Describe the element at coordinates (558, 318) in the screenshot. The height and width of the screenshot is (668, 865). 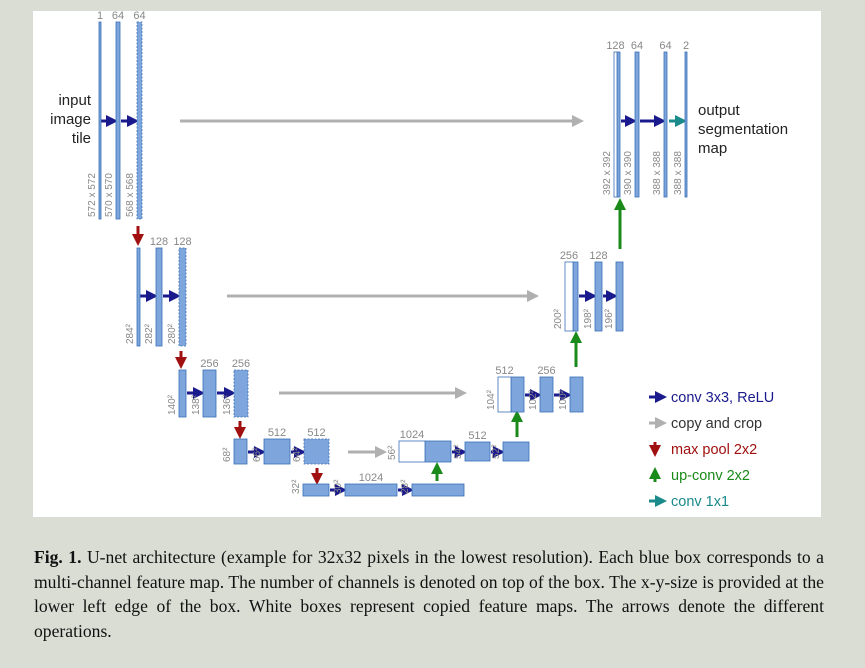
I see `spatial-size-label: 200²` at that location.